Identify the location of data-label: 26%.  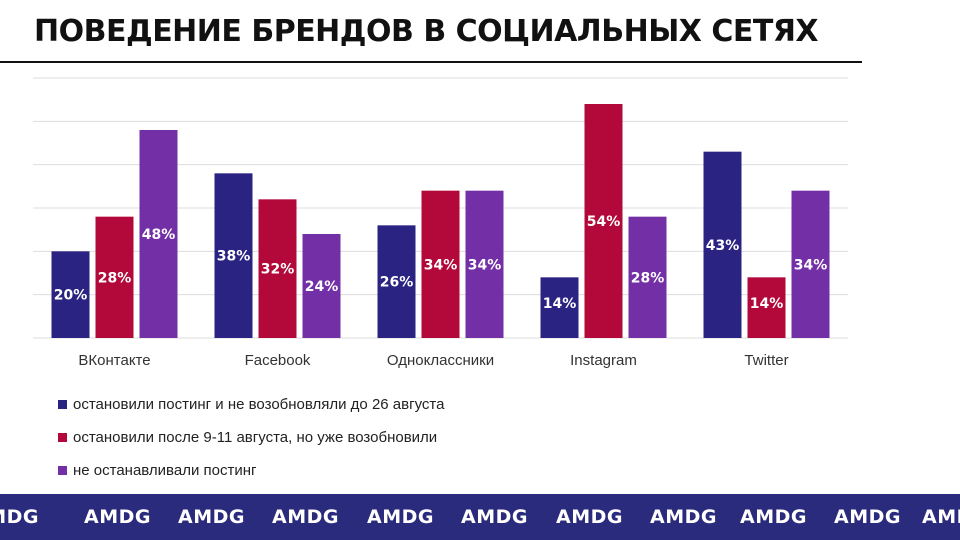
(397, 283).